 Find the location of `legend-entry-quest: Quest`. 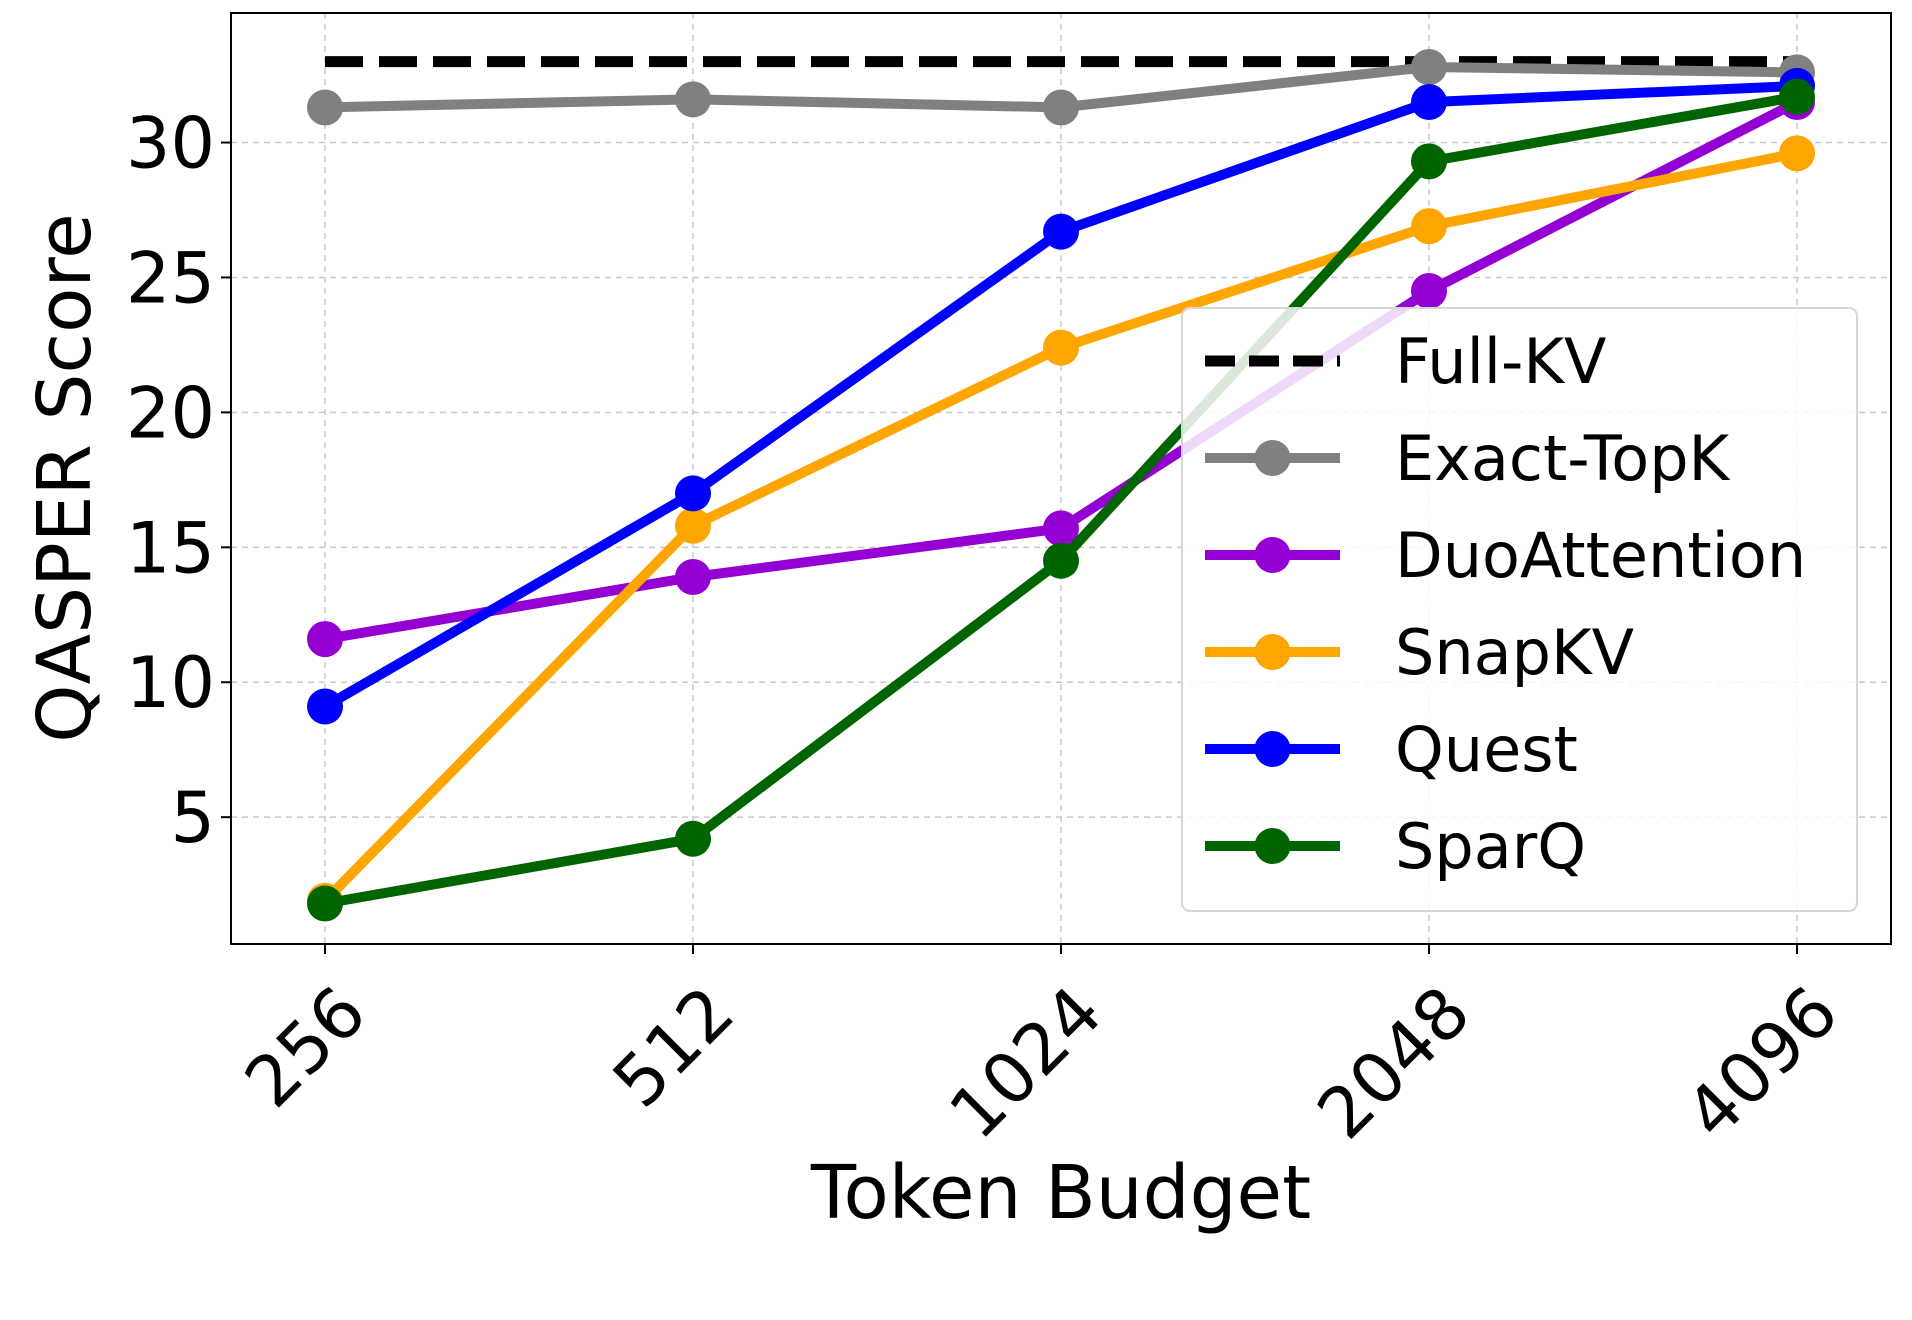

legend-entry-quest: Quest is located at coordinates (1391, 749).